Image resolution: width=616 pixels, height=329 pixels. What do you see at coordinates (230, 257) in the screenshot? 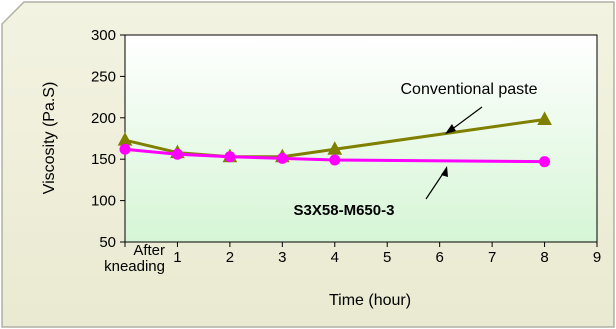
I see `x-tick-label: 2` at bounding box center [230, 257].